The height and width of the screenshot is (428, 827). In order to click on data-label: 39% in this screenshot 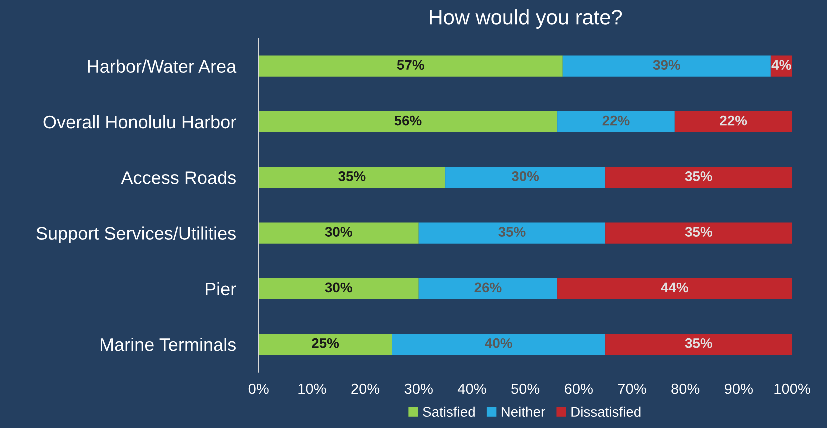, I will do `click(666, 65)`.